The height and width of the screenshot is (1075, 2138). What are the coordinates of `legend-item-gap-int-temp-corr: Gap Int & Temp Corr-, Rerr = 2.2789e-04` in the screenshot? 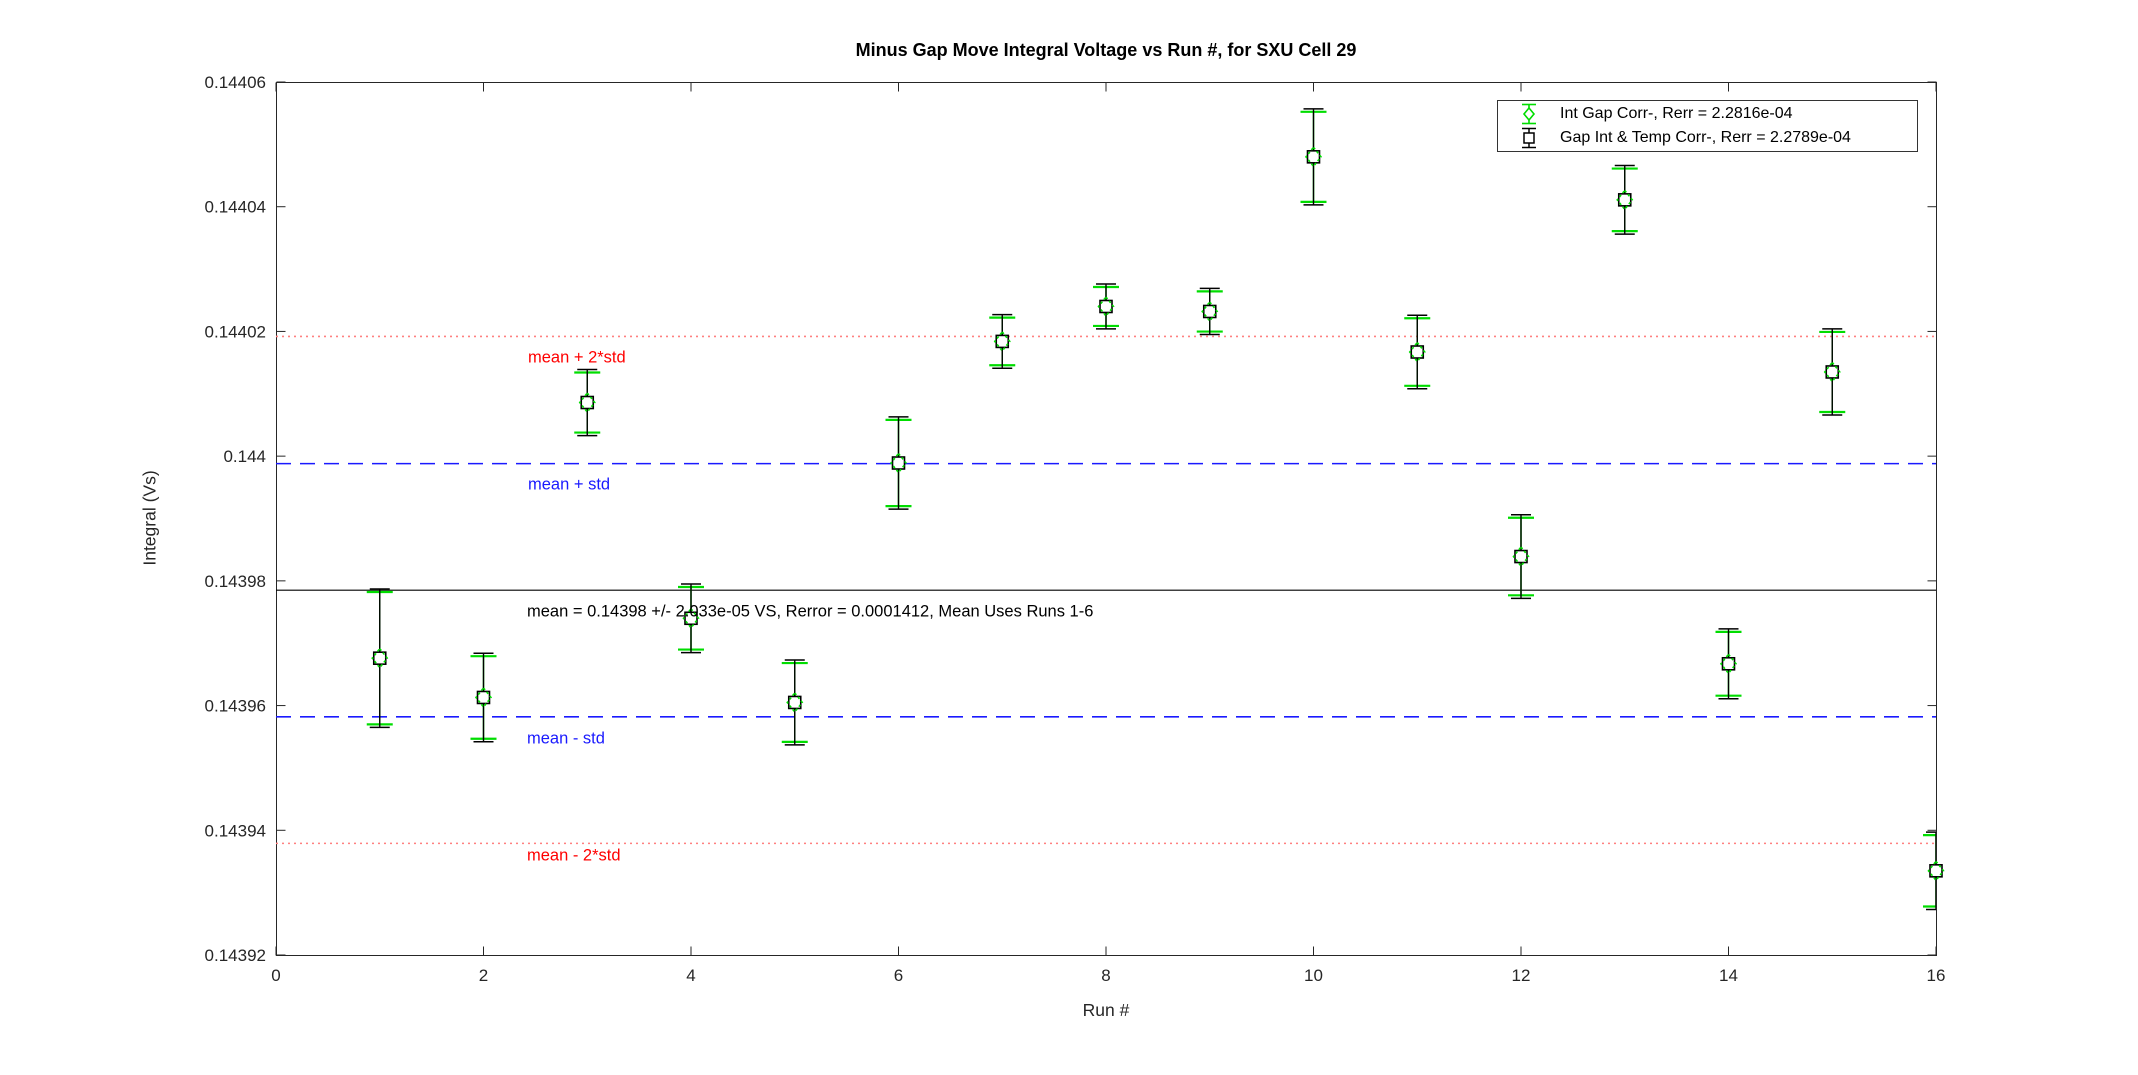 It's located at (1707, 138).